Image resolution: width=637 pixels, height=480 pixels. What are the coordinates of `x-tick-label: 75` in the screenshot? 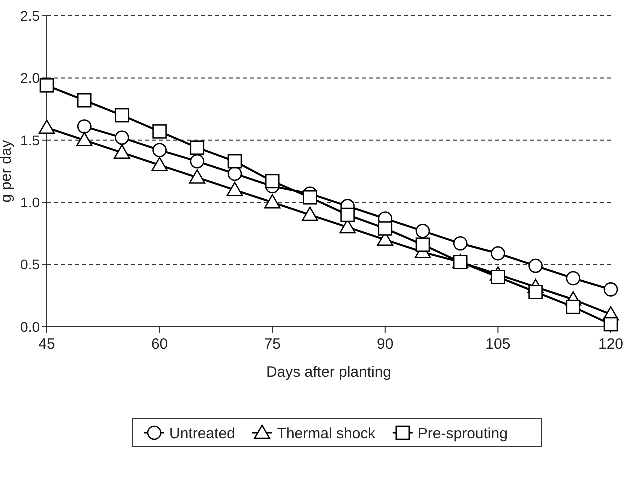 It's located at (272, 344).